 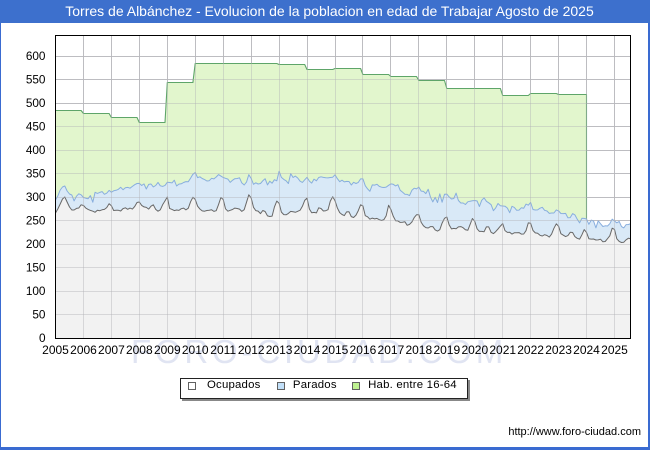 I want to click on svg-text: 600, so click(x=36, y=56).